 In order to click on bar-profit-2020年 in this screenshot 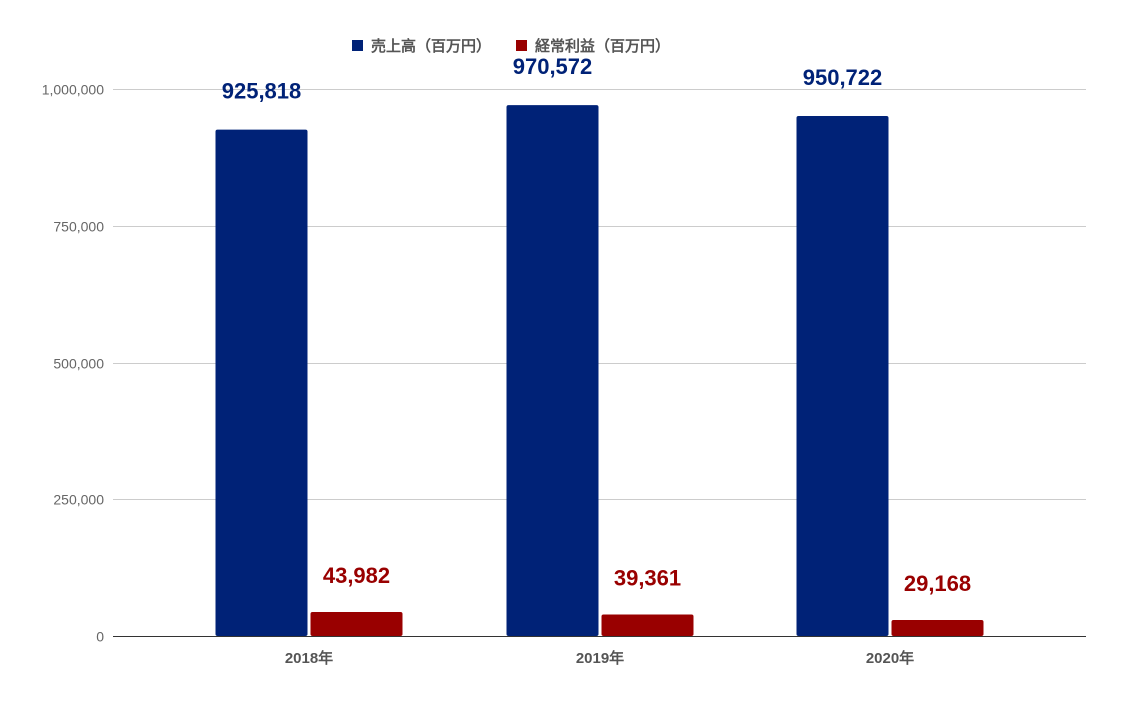, I will do `click(937, 628)`.